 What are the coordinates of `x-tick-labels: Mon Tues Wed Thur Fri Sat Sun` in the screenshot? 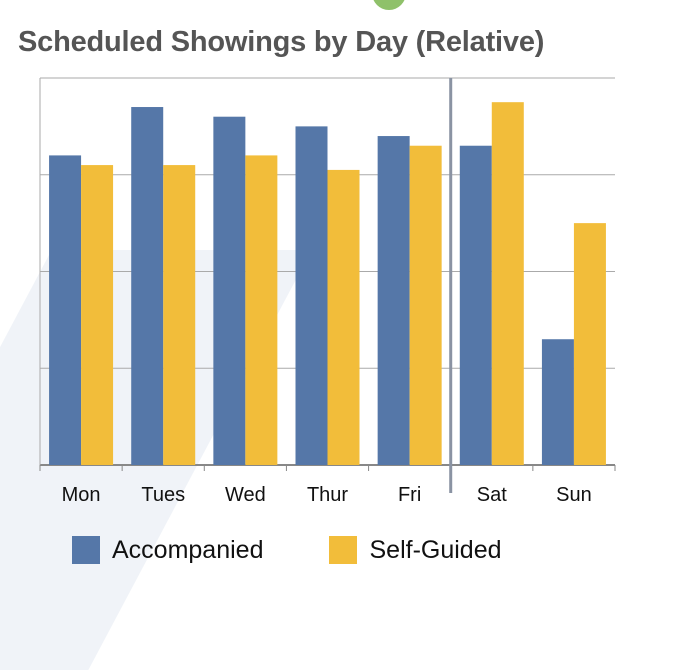 It's located at (327, 495).